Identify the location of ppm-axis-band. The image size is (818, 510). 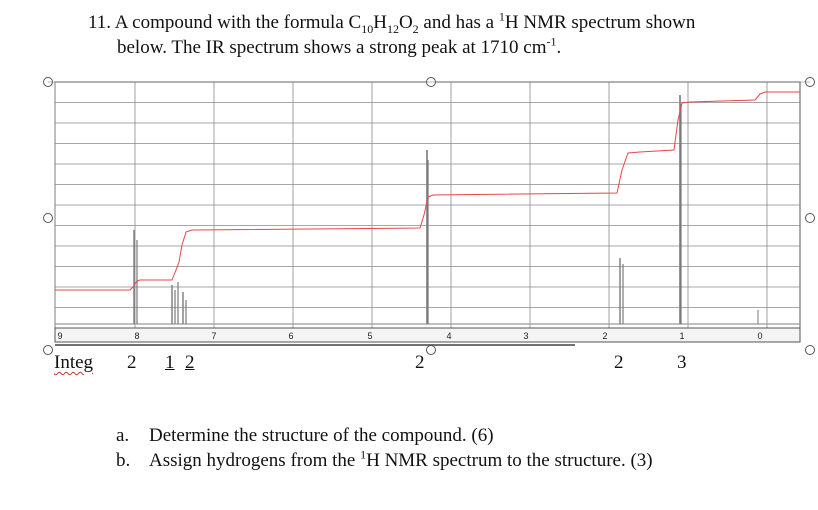
(427, 335).